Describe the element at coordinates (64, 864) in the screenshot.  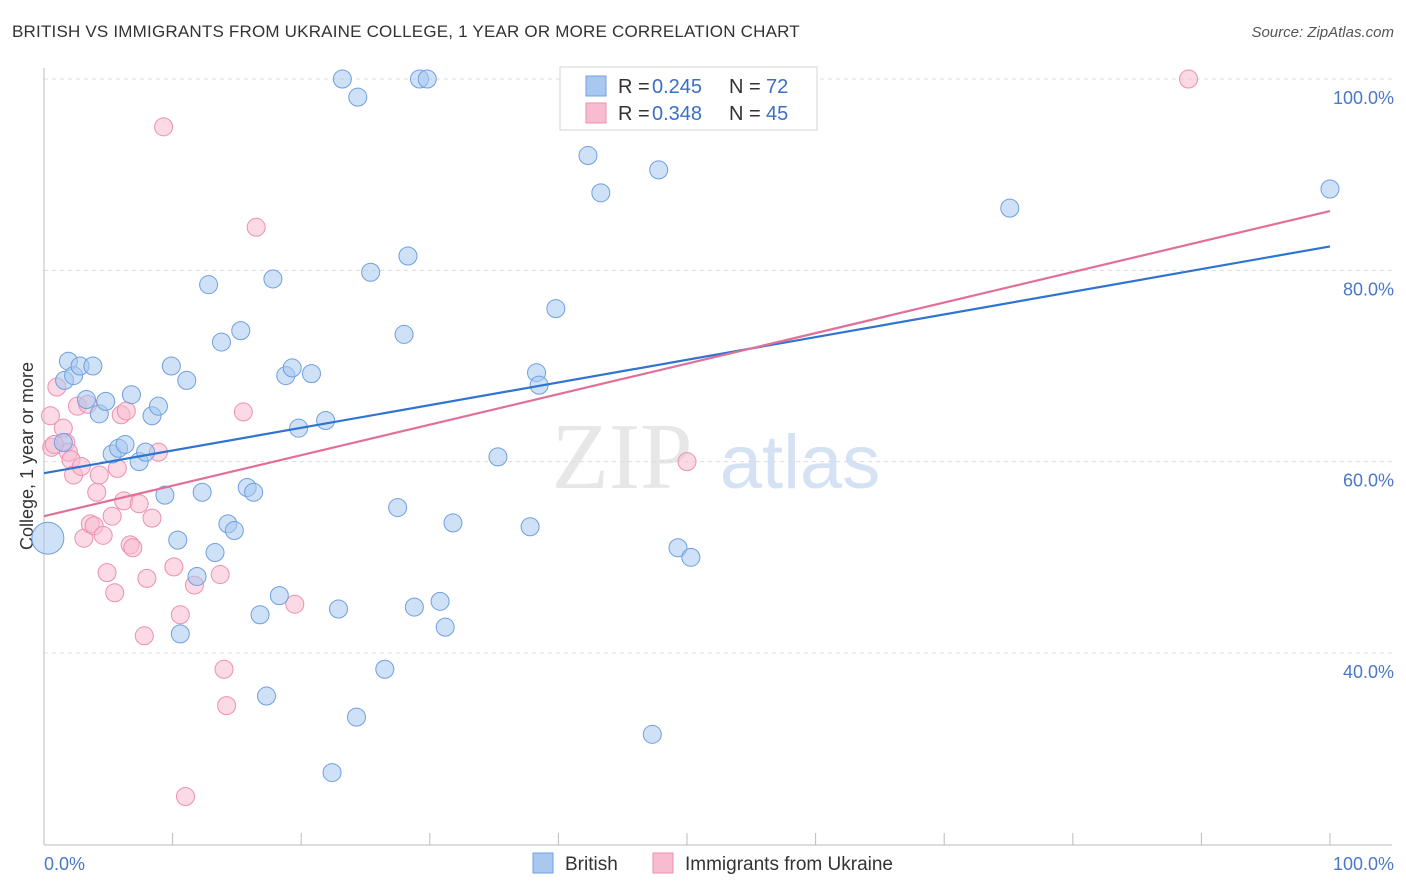
I see `x-tick-label-min: 0.0%` at that location.